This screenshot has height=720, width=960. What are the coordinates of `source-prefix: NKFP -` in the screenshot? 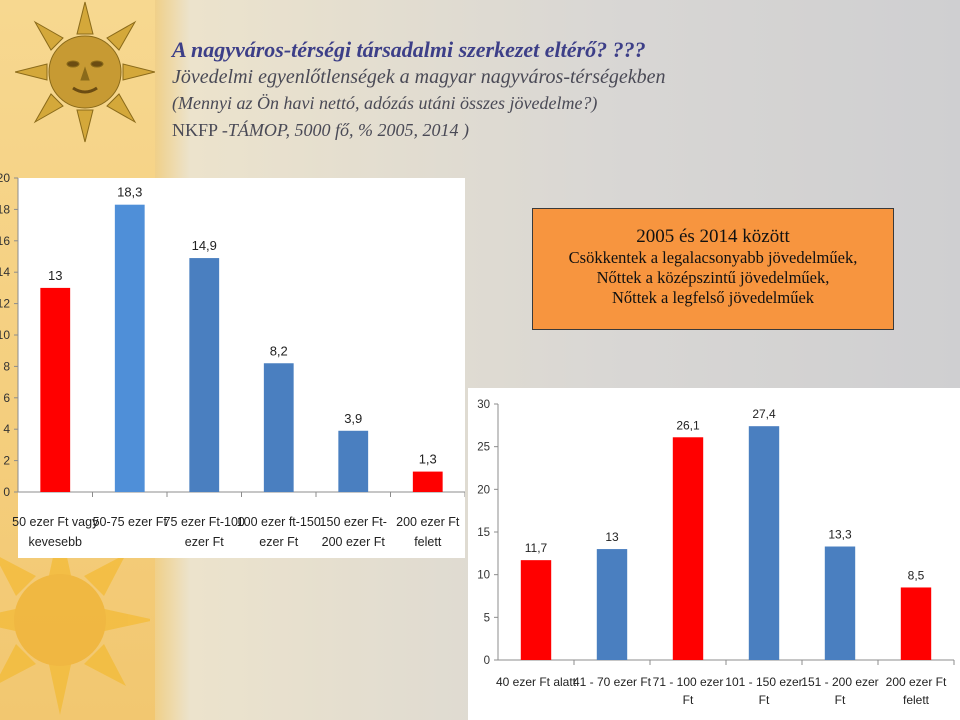 It's located at (200, 130).